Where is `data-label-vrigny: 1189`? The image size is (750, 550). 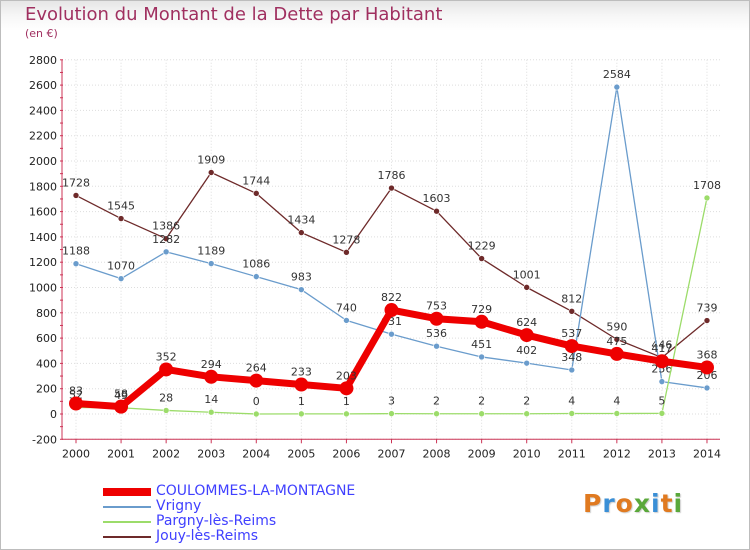 data-label-vrigny: 1189 is located at coordinates (211, 251).